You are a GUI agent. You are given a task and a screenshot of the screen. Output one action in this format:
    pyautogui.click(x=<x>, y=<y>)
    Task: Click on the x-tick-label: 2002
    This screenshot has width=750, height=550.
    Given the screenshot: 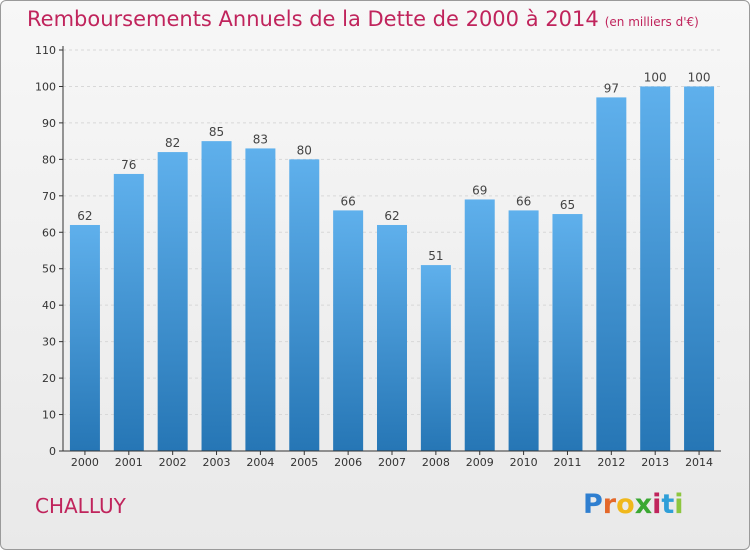 What is the action you would take?
    pyautogui.click(x=173, y=462)
    